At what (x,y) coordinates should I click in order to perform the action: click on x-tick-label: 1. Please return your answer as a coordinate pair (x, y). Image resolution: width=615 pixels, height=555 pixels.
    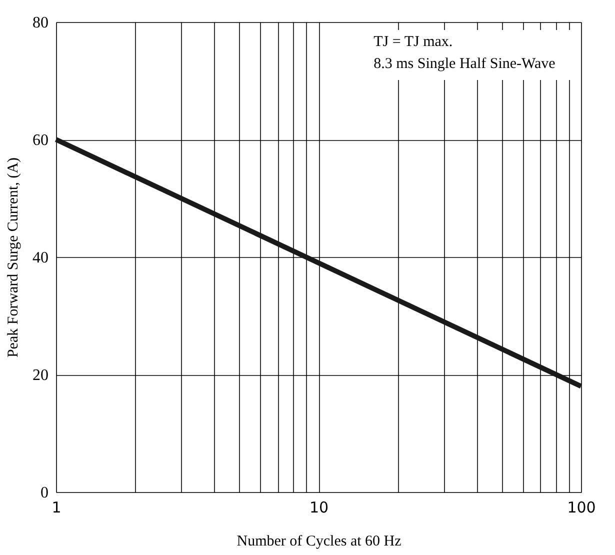
    Looking at the image, I should click on (57, 507).